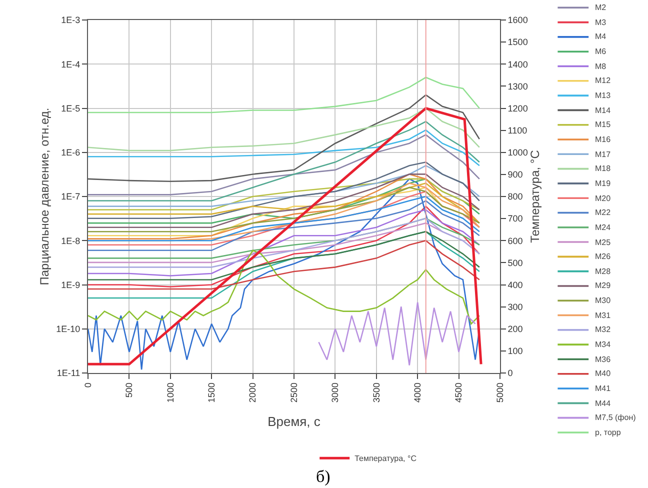 This screenshot has width=648, height=488. Describe the element at coordinates (603, 80) in the screenshot. I see `legend-label: M12` at that location.